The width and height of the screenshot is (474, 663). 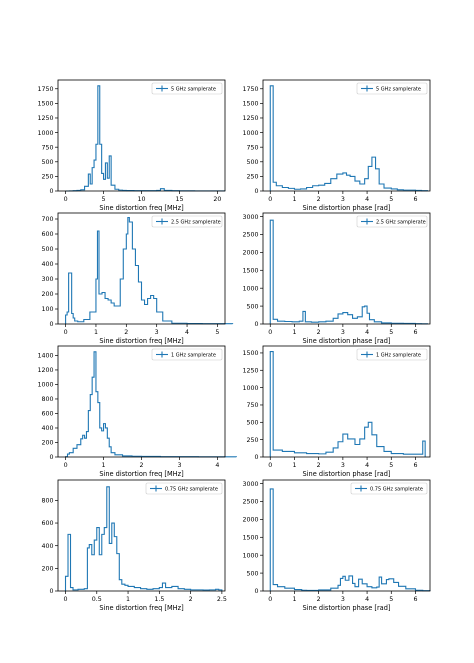 What do you see at coordinates (97, 599) in the screenshot?
I see `x-tick-label: 0.5` at bounding box center [97, 599].